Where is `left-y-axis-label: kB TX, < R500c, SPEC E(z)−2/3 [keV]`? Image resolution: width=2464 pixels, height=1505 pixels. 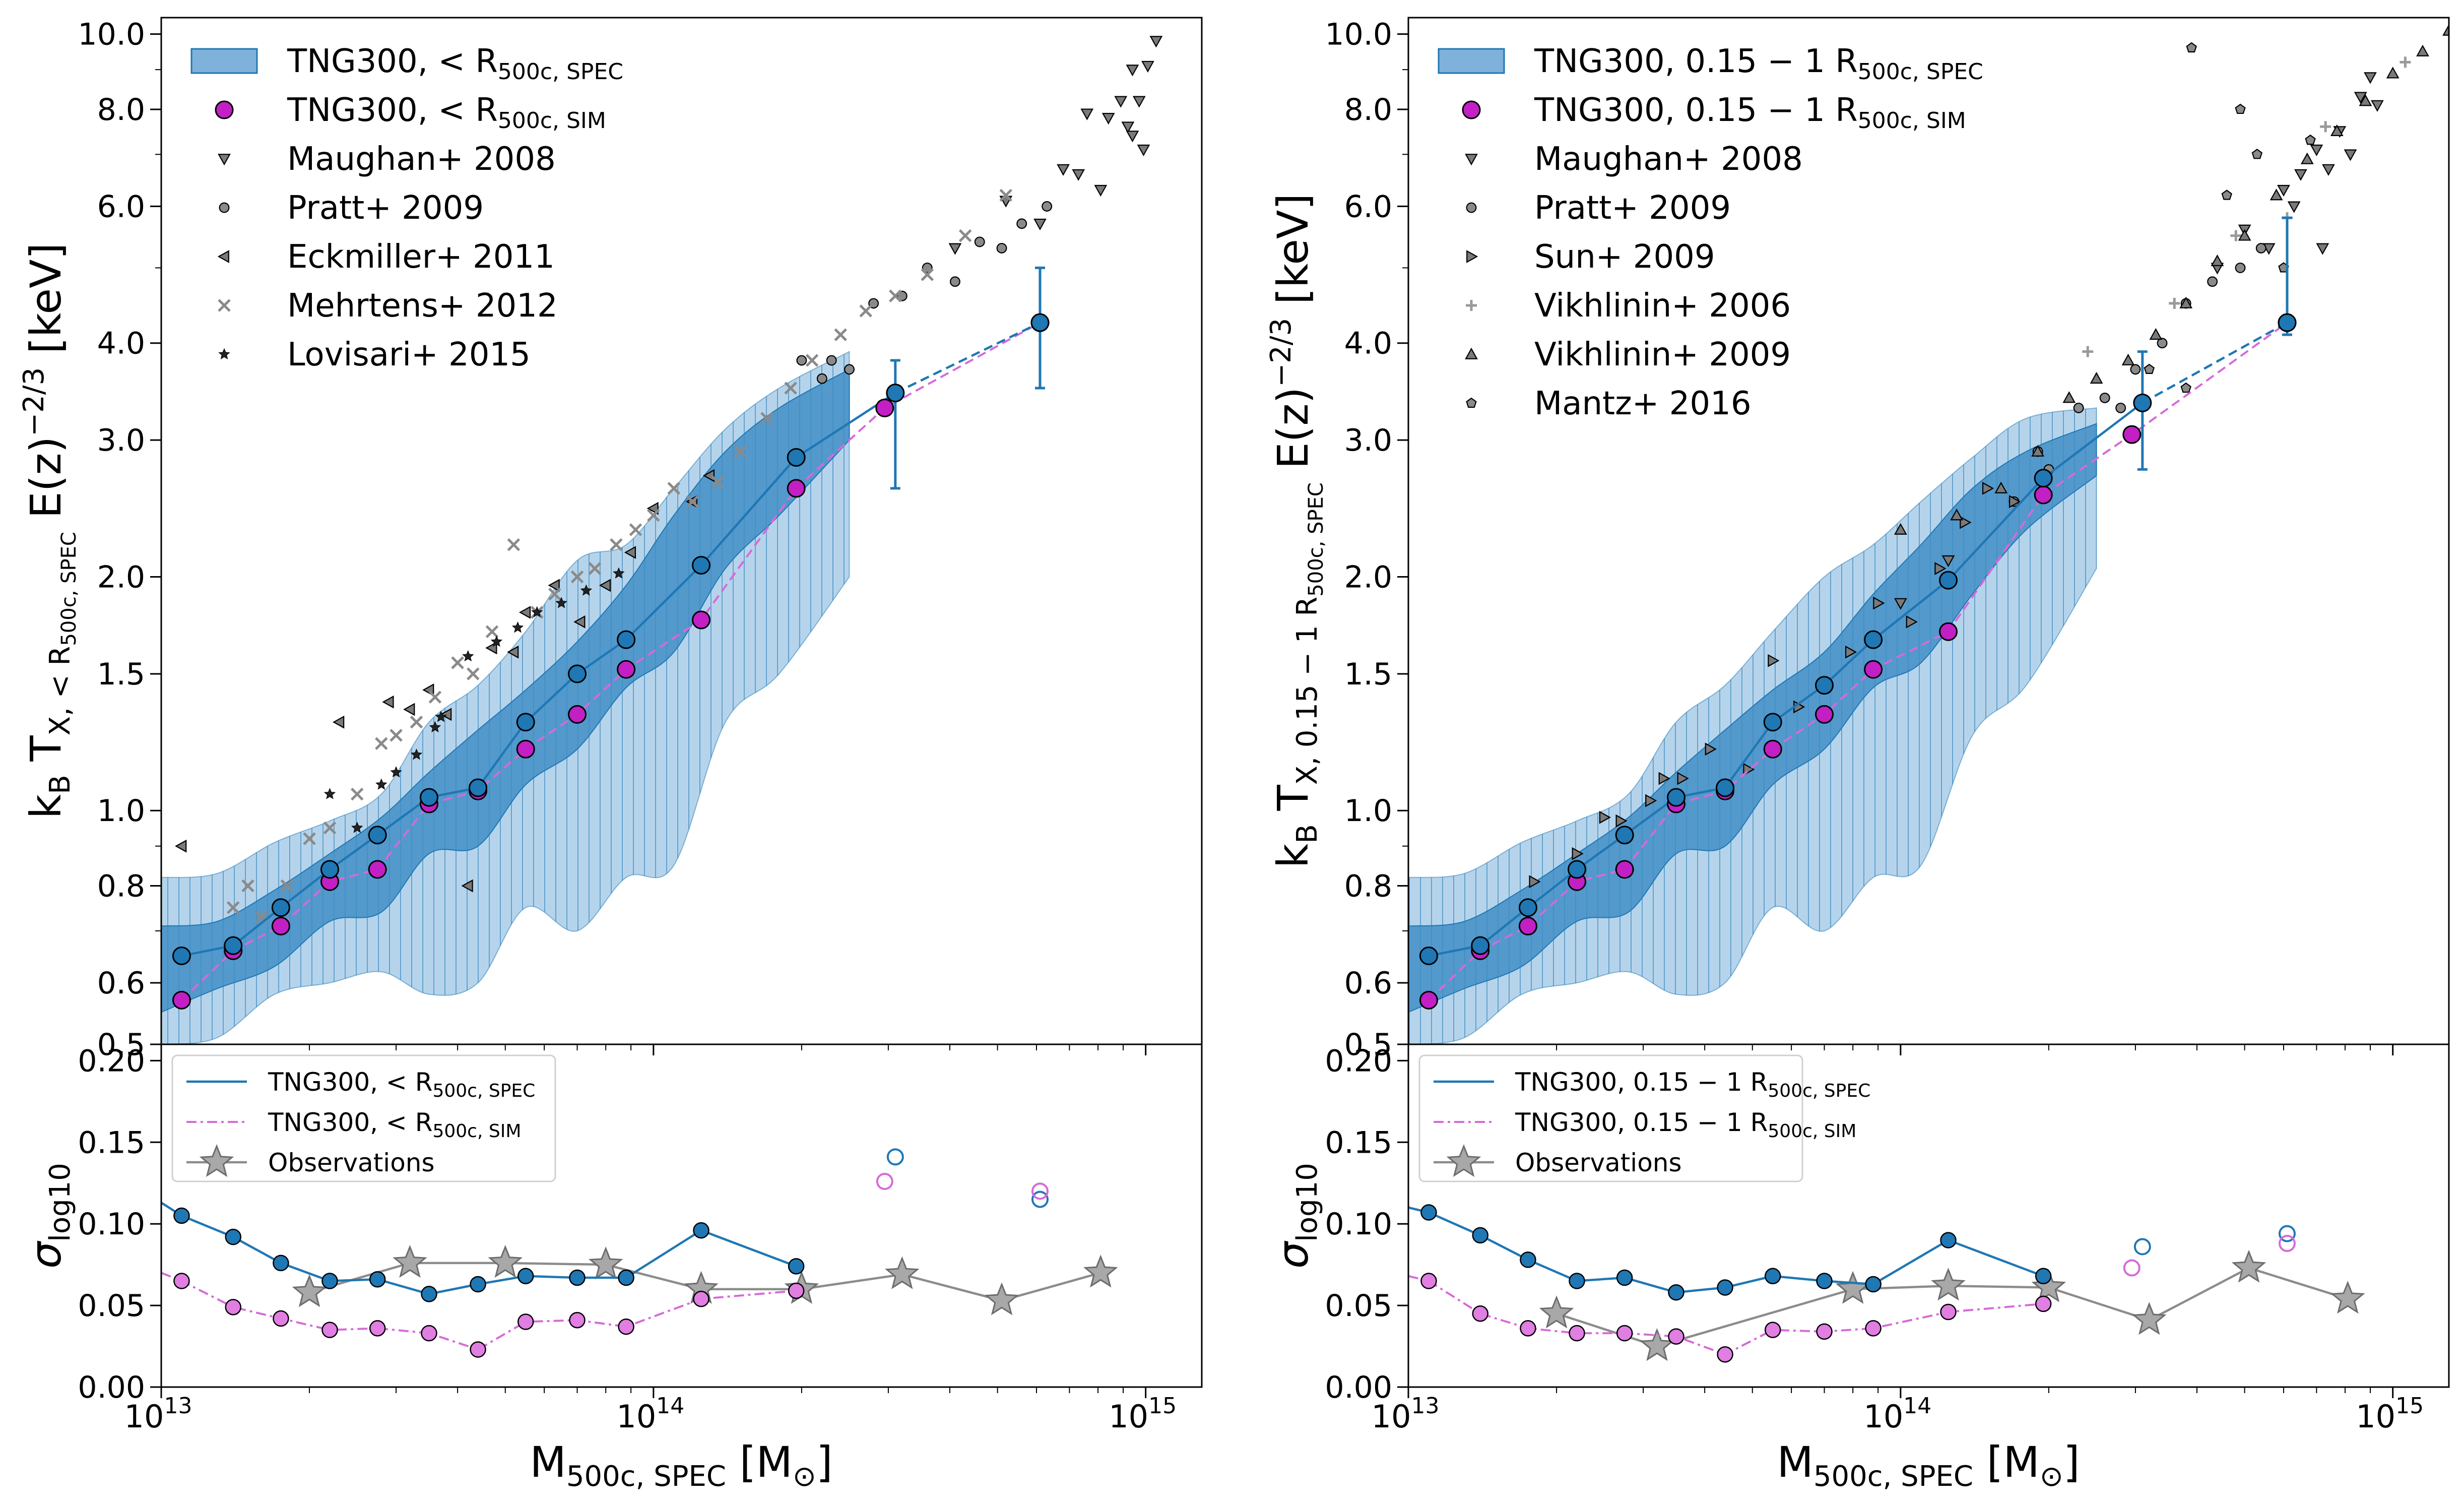
left-y-axis-label: kB TX, < R500c, SPEC E(z)−2/3 [keV] is located at coordinates (49, 531).